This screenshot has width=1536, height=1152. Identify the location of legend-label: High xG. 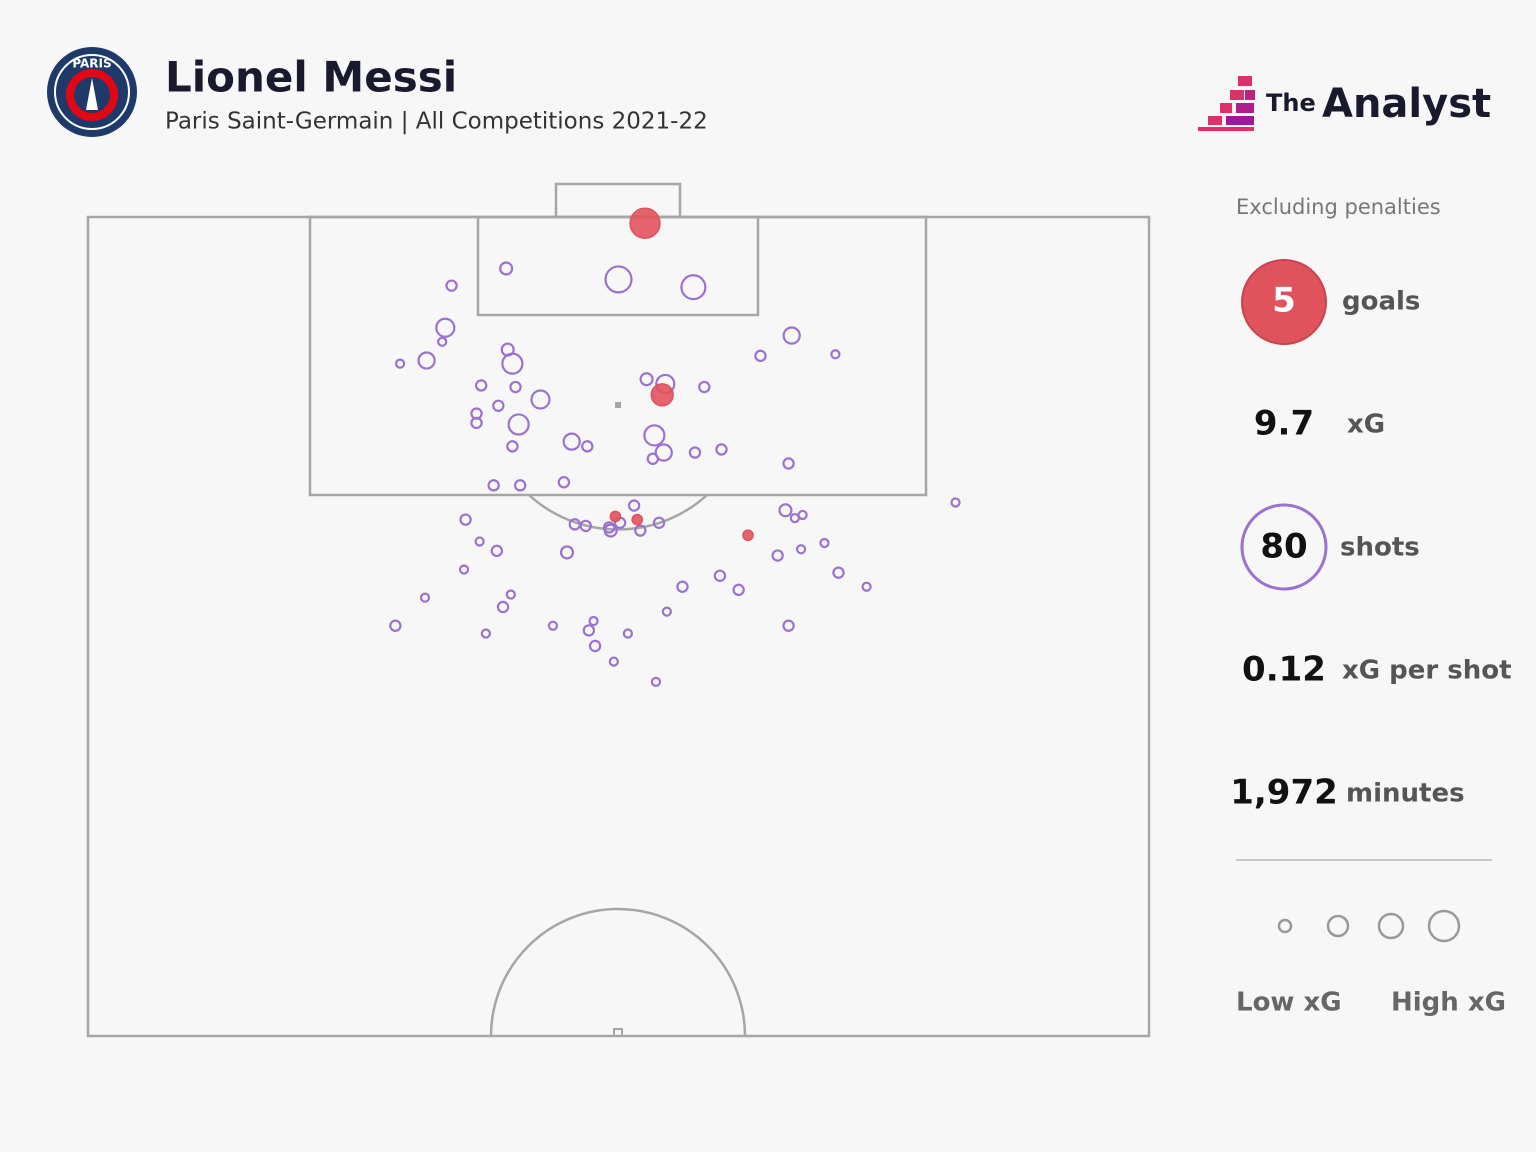
(1448, 1003).